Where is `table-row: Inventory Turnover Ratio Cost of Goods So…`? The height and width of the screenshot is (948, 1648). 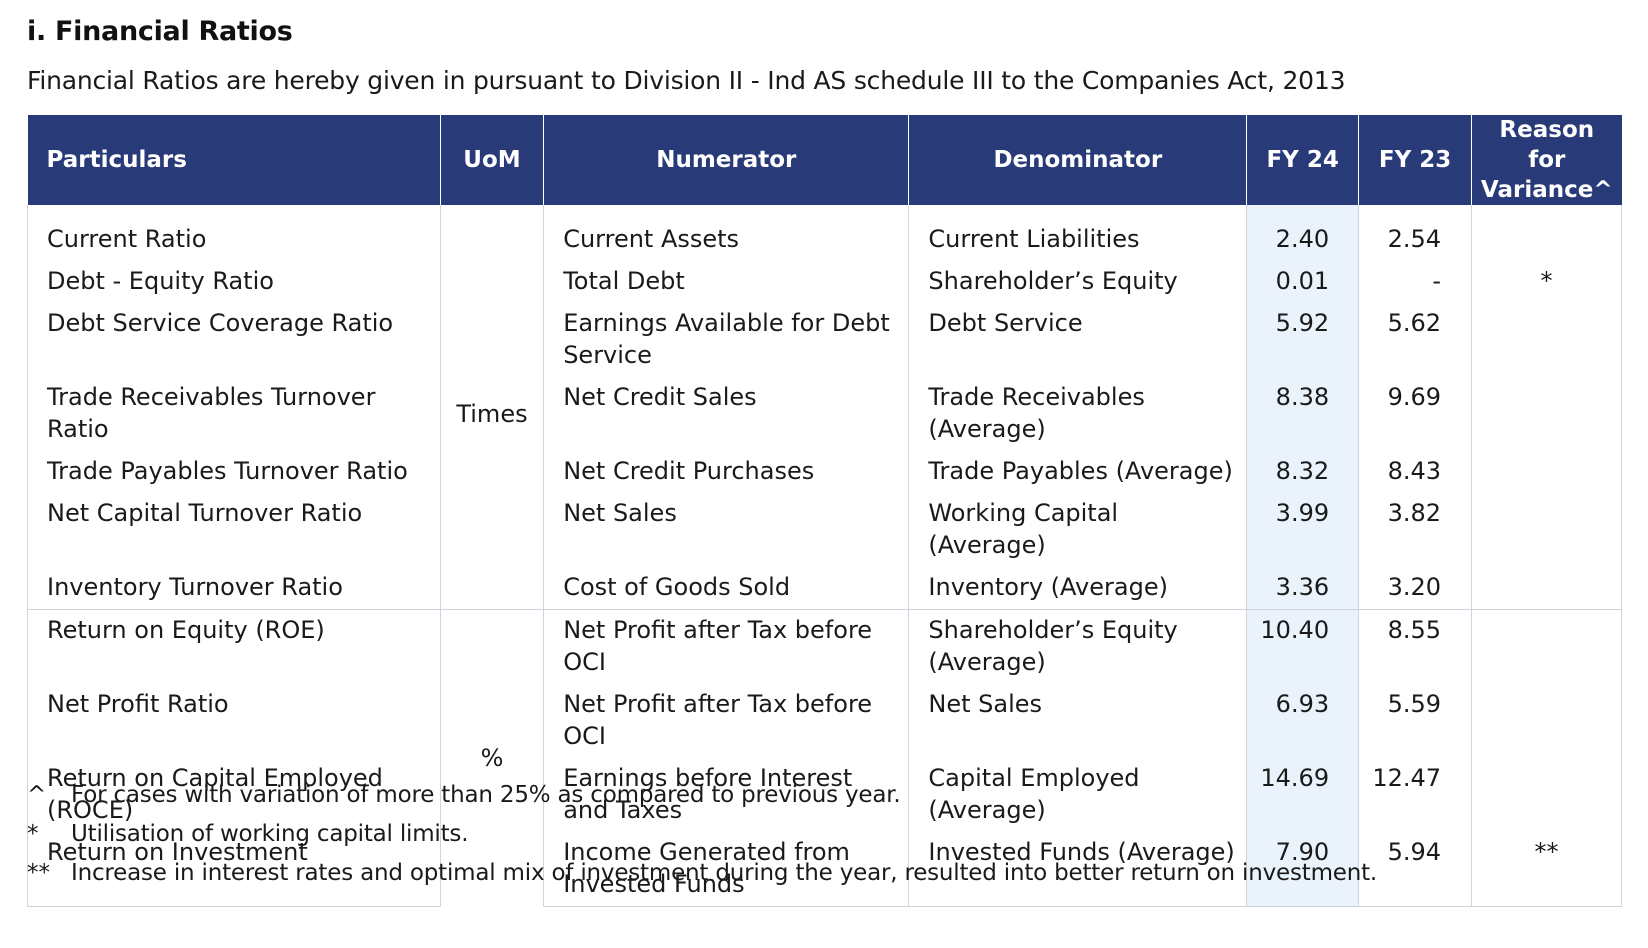 table-row: Inventory Turnover Ratio Cost of Goods So… is located at coordinates (824, 588).